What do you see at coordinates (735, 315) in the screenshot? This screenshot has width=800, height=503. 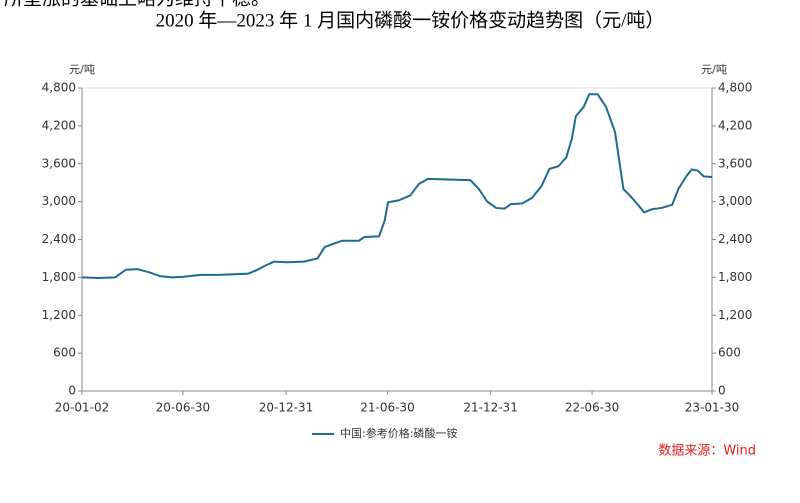 I see `y2ticks-label: 1,200` at bounding box center [735, 315].